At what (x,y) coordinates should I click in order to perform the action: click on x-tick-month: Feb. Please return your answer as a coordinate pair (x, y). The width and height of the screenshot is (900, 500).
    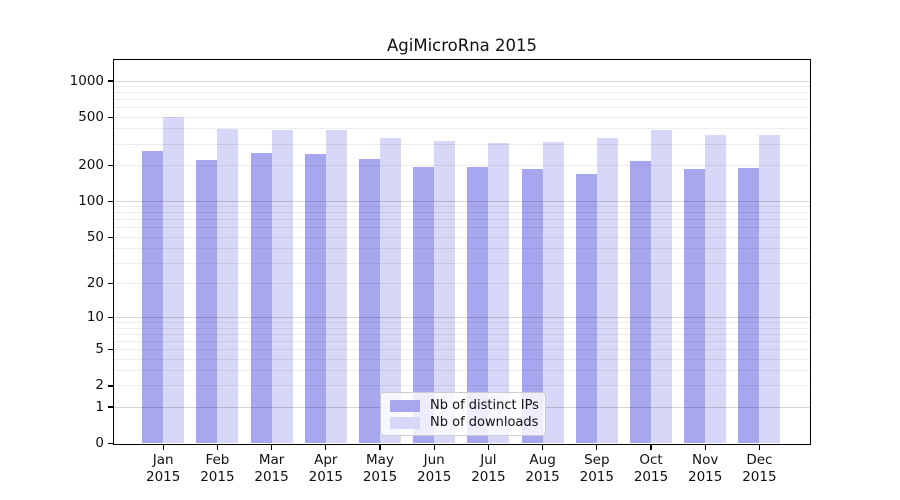
    Looking at the image, I should click on (217, 460).